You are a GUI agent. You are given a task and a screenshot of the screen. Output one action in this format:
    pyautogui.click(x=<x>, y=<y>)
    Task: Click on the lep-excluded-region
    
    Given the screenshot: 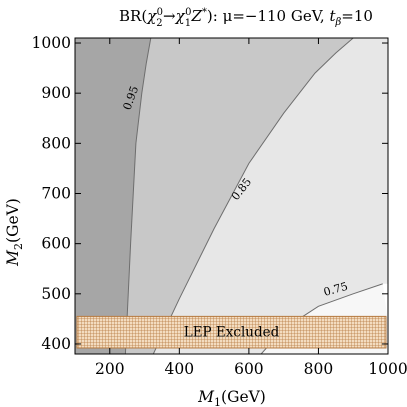 What is the action you would take?
    pyautogui.click(x=231, y=332)
    